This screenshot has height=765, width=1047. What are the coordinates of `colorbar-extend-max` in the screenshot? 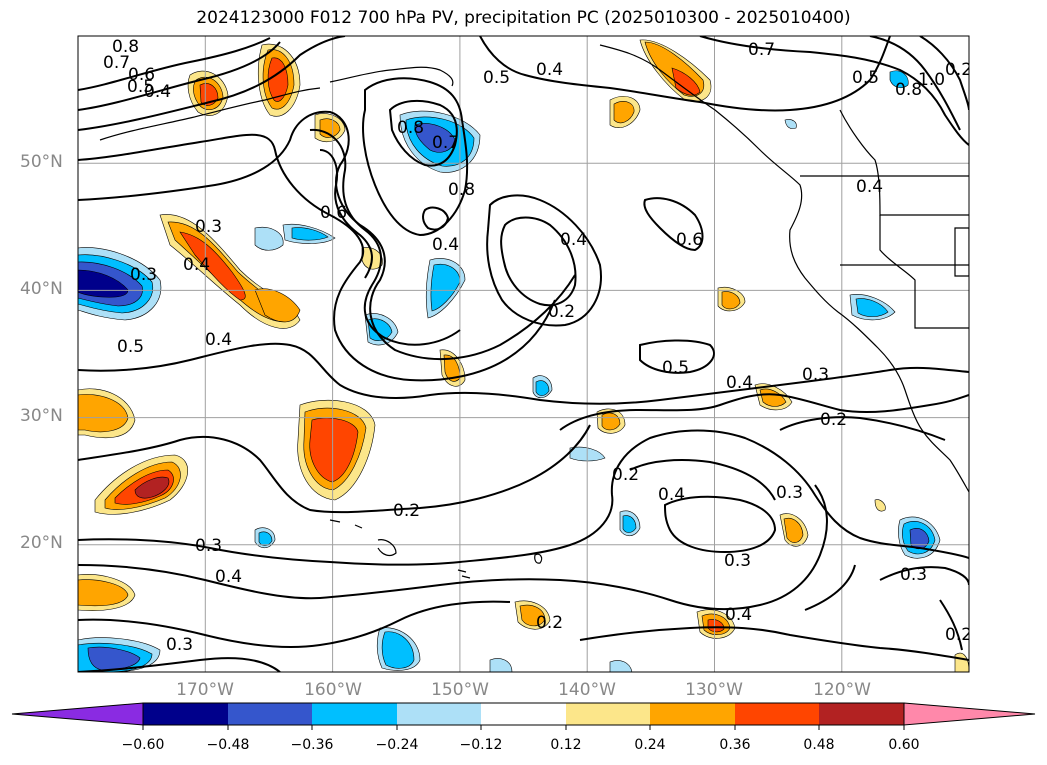 It's located at (969, 714).